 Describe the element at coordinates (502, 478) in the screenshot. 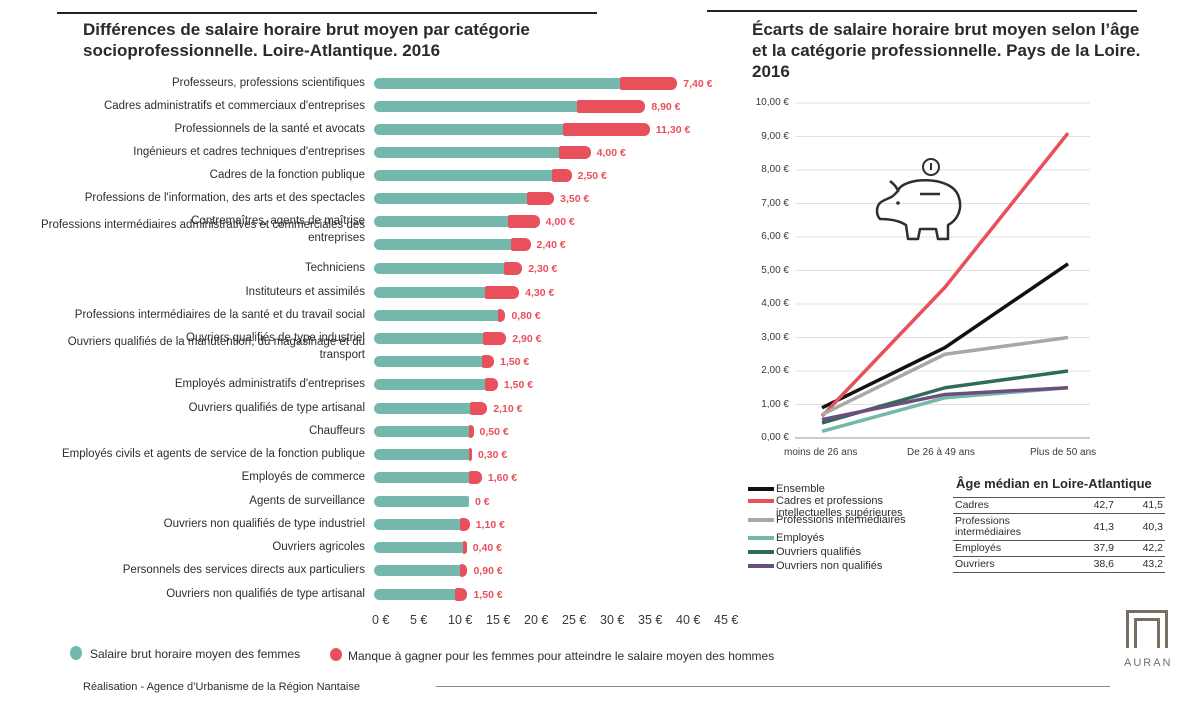

I see `bar-gap-label: 1,60 €` at that location.